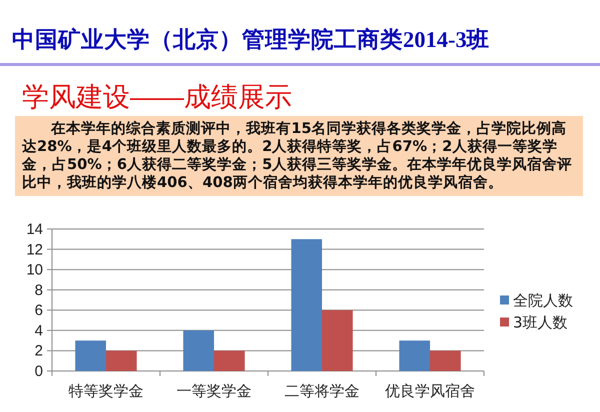  What do you see at coordinates (251, 40) in the screenshot?
I see `title: 中国矿业大学（北京）管理学院工商类2014-3班` at bounding box center [251, 40].